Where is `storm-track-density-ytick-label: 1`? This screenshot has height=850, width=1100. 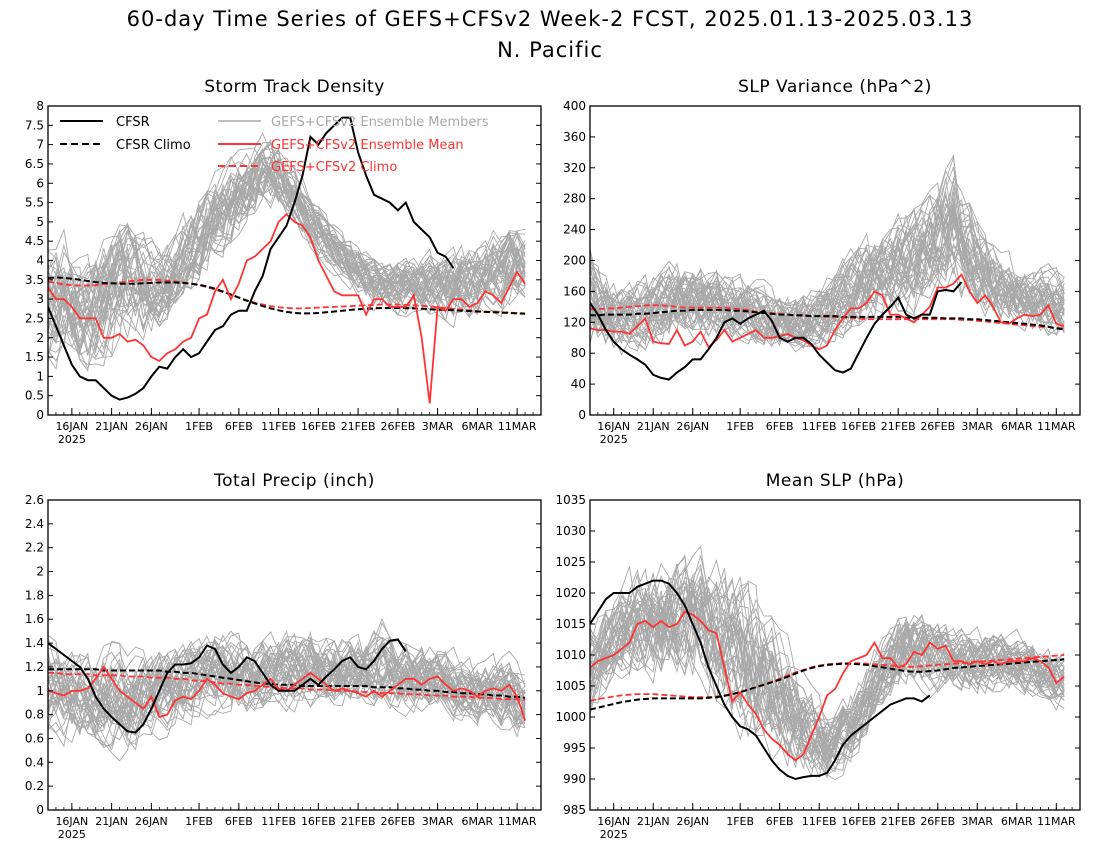 storm-track-density-ytick-label: 1 is located at coordinates (40, 376).